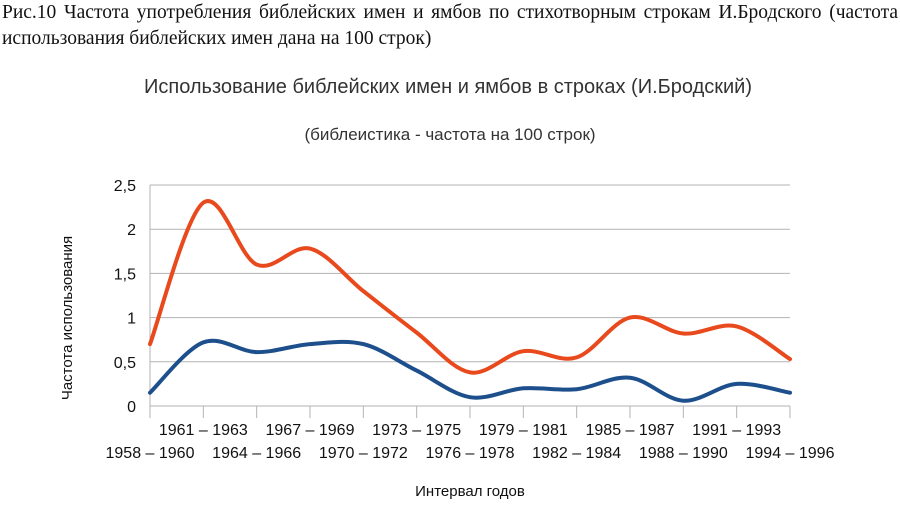 The width and height of the screenshot is (900, 505). What do you see at coordinates (683, 453) in the screenshot?
I see `x-tick-label: 1988 – 1990` at bounding box center [683, 453].